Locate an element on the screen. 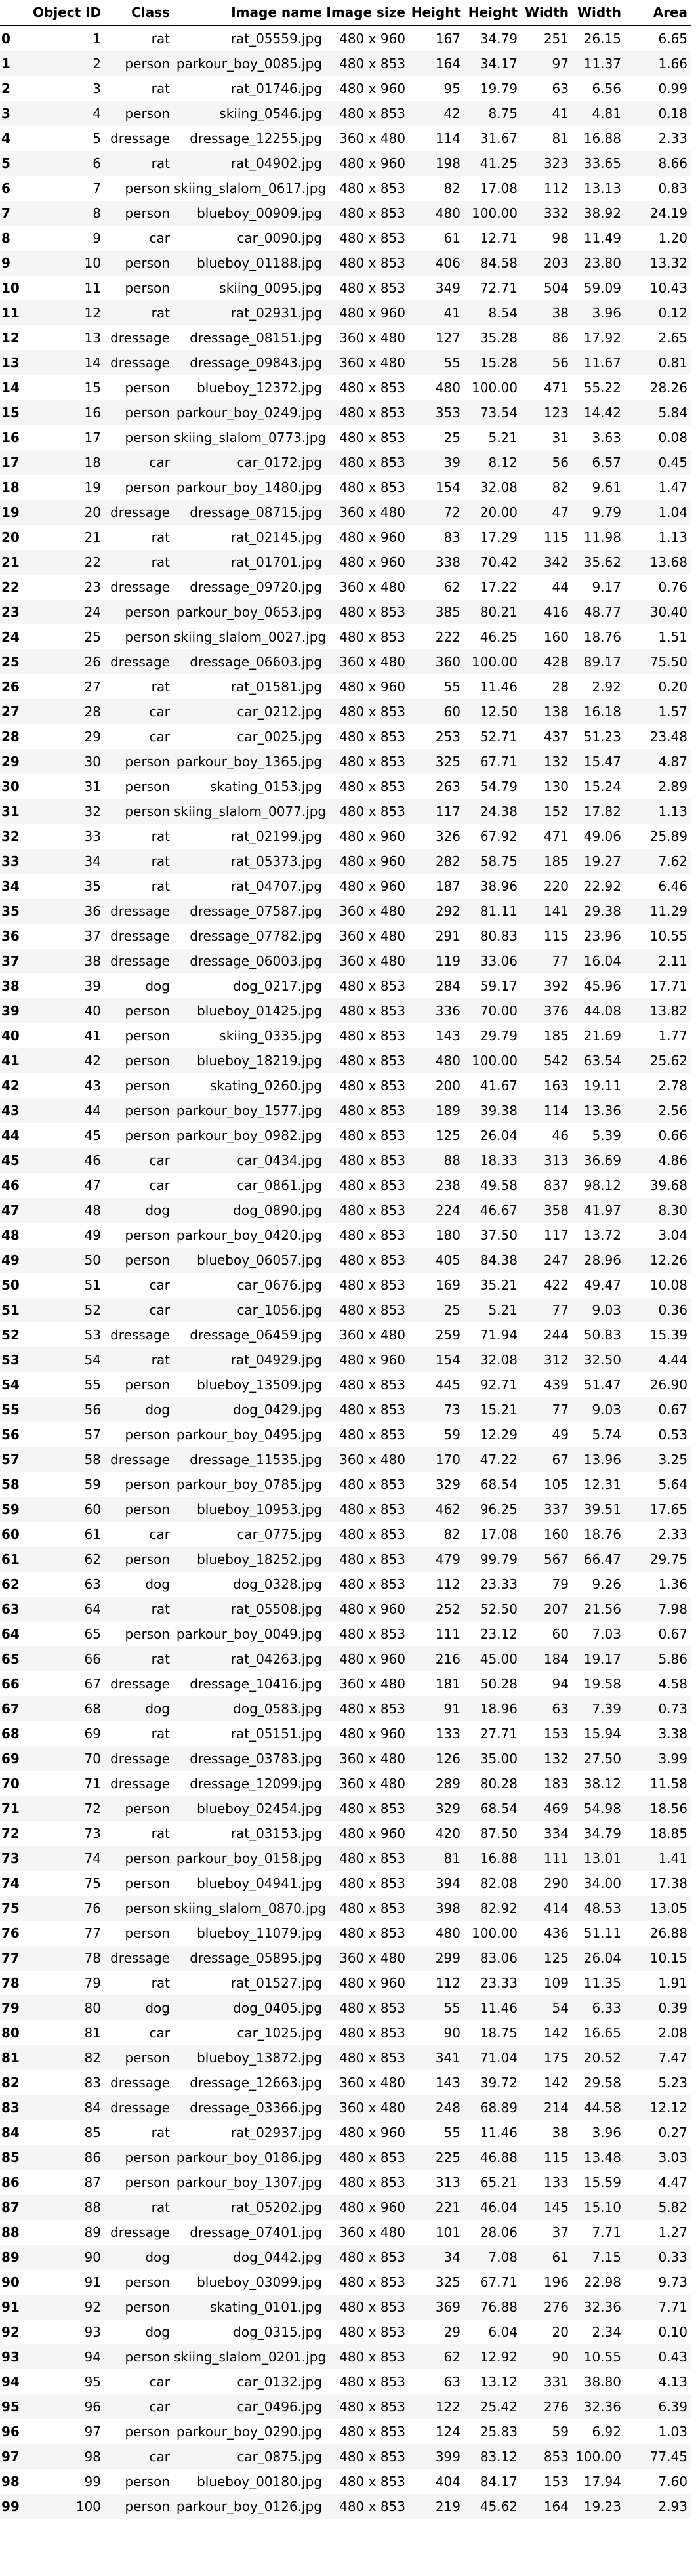  image-name-cell: rat_02145.jpg is located at coordinates (276, 537).